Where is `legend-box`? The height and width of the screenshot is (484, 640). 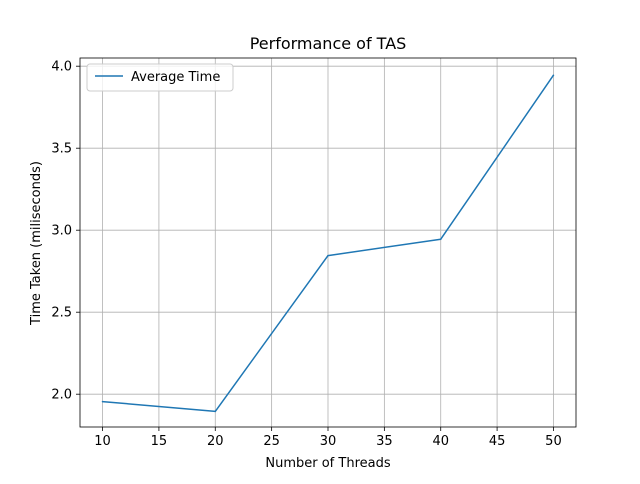 legend-box is located at coordinates (160, 77).